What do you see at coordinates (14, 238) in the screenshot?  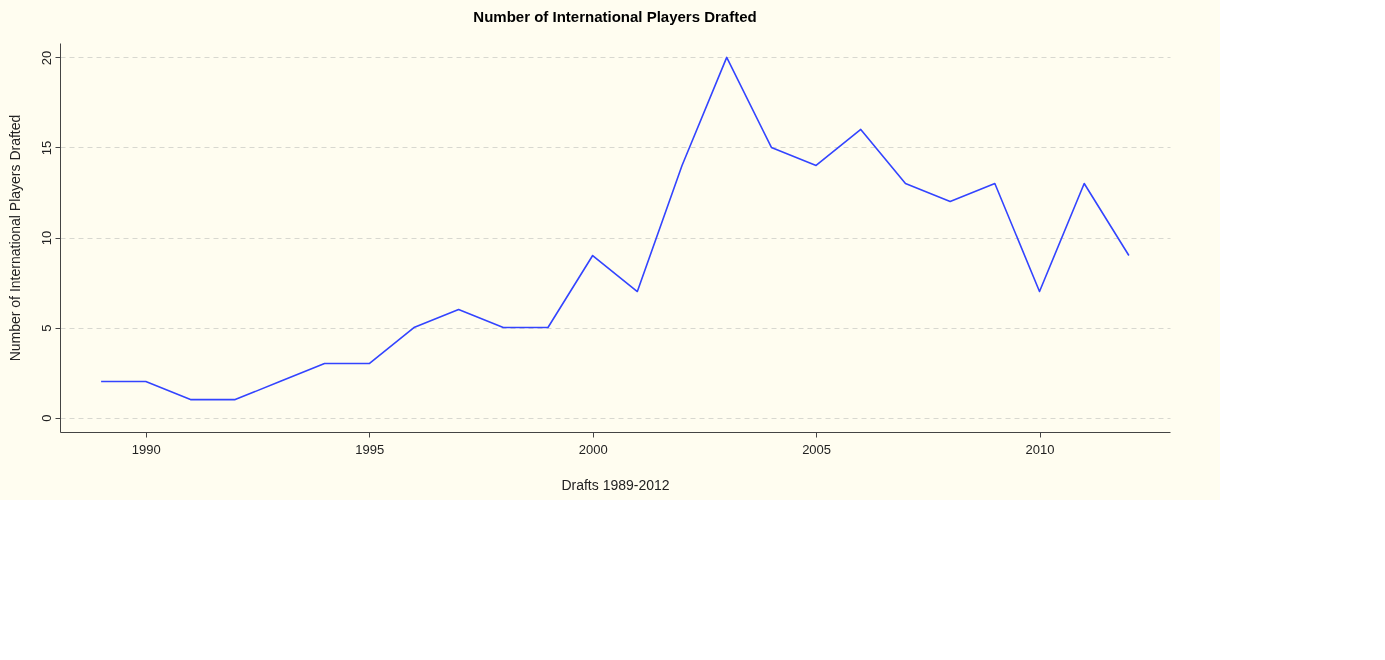 I see `y-axis-title: Number of International Players Drafted` at bounding box center [14, 238].